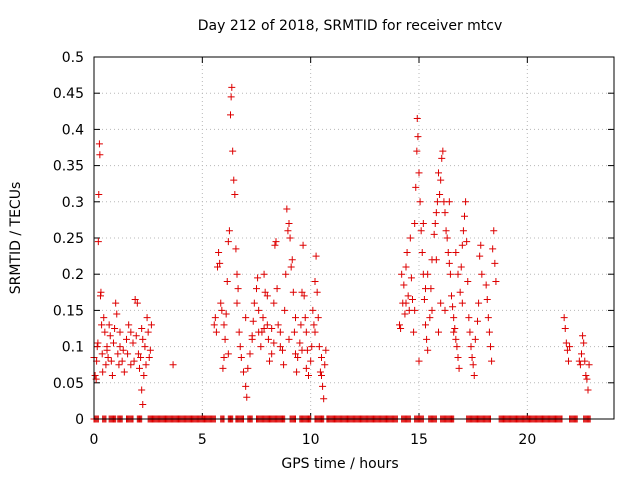 This screenshot has height=480, width=640. What do you see at coordinates (73, 58) in the screenshot?
I see `y-tick-label: 0.5` at bounding box center [73, 58].